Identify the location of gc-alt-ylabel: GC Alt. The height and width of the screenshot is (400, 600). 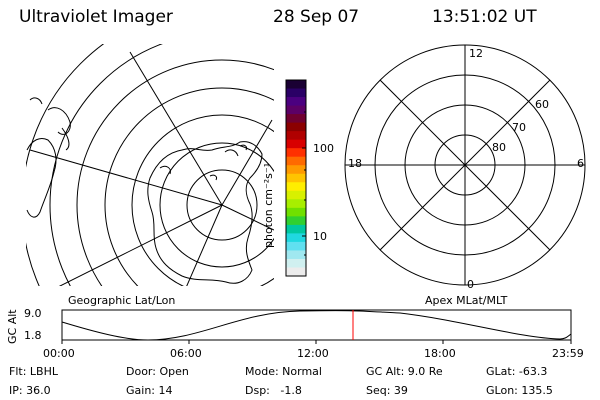
(12, 326).